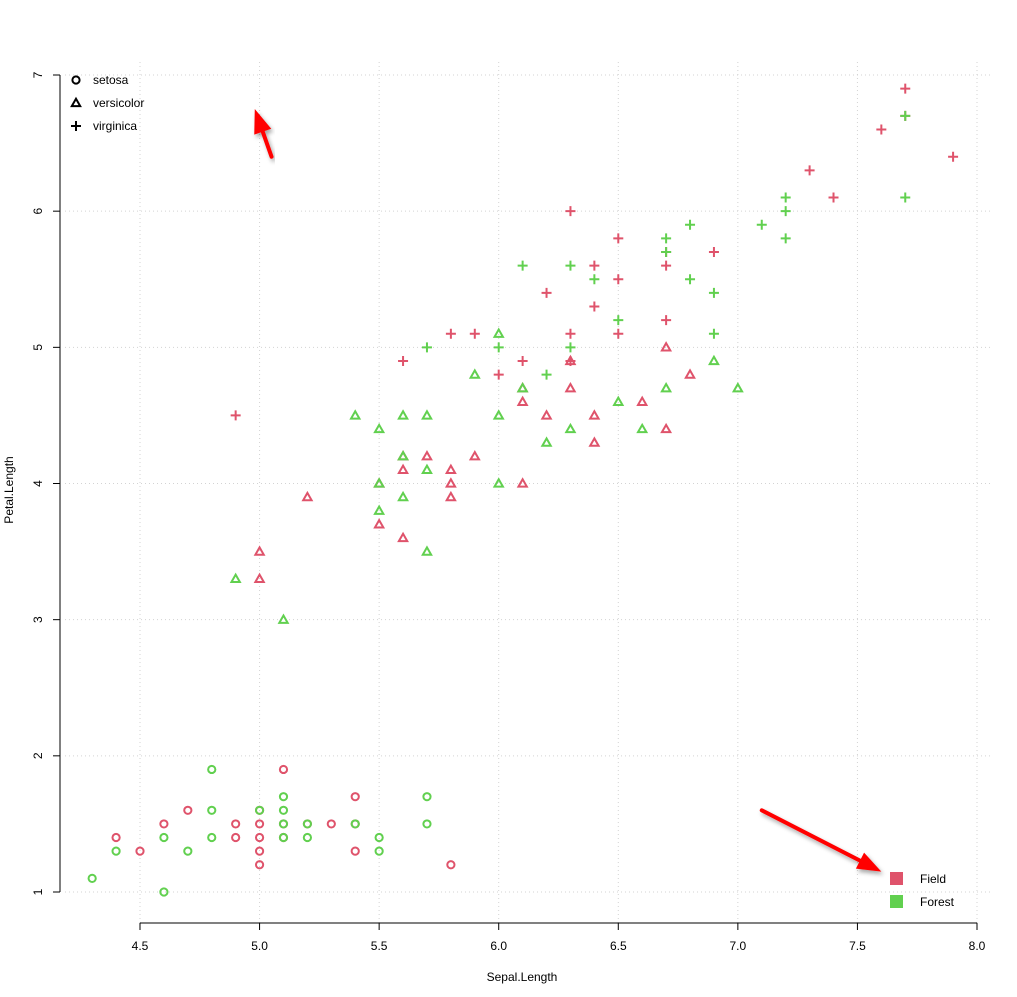 This screenshot has height=997, width=1017. Describe the element at coordinates (977, 946) in the screenshot. I see `x-tick-label: 8.0` at that location.